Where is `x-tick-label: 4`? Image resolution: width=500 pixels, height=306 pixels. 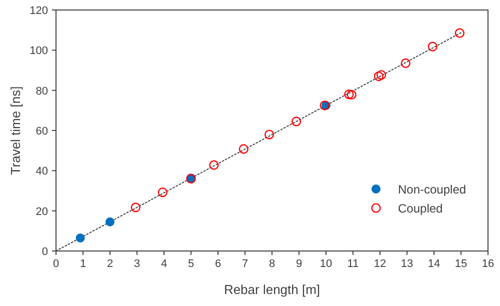
x-tick-label: 4 is located at coordinates (164, 264).